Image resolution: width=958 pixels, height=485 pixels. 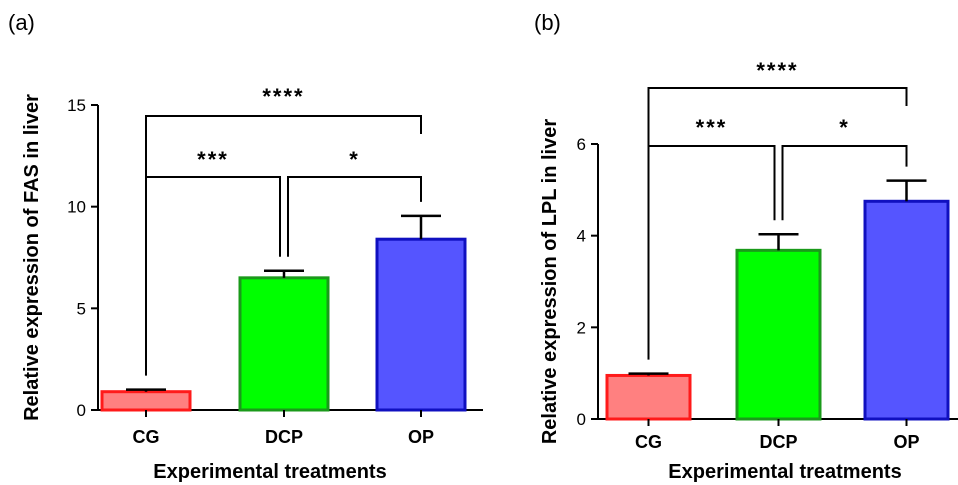 I want to click on y-tick-label: 6, so click(x=581, y=144).